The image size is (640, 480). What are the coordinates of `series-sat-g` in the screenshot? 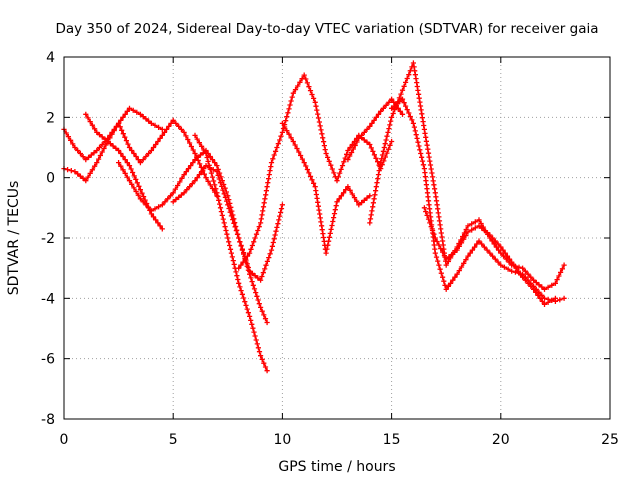 It's located at (315, 171).